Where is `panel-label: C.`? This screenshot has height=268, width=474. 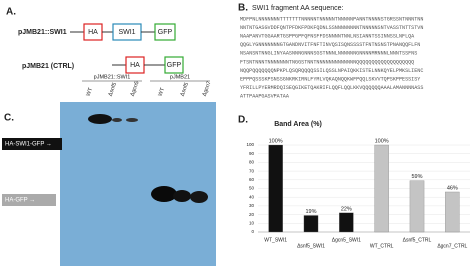
panel-label: C. is located at coordinates (9, 118).